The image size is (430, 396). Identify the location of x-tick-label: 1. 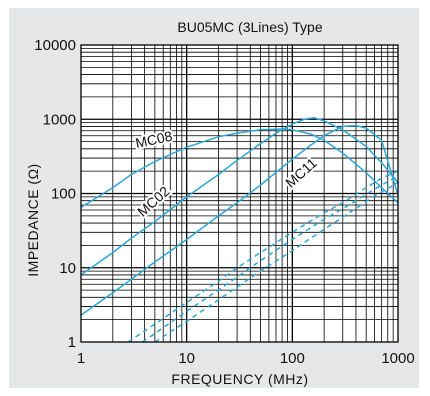
(81, 358).